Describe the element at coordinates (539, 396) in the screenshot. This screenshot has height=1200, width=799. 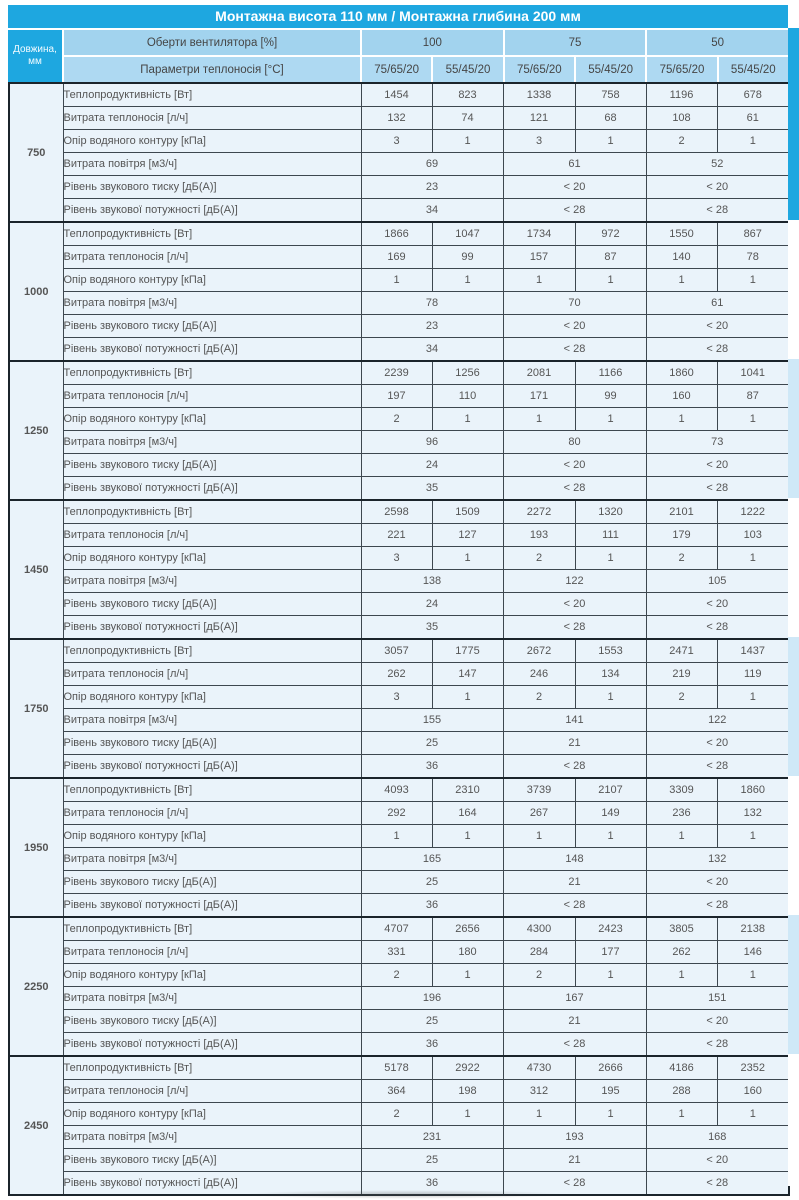
I see `value-cell: 171` at that location.